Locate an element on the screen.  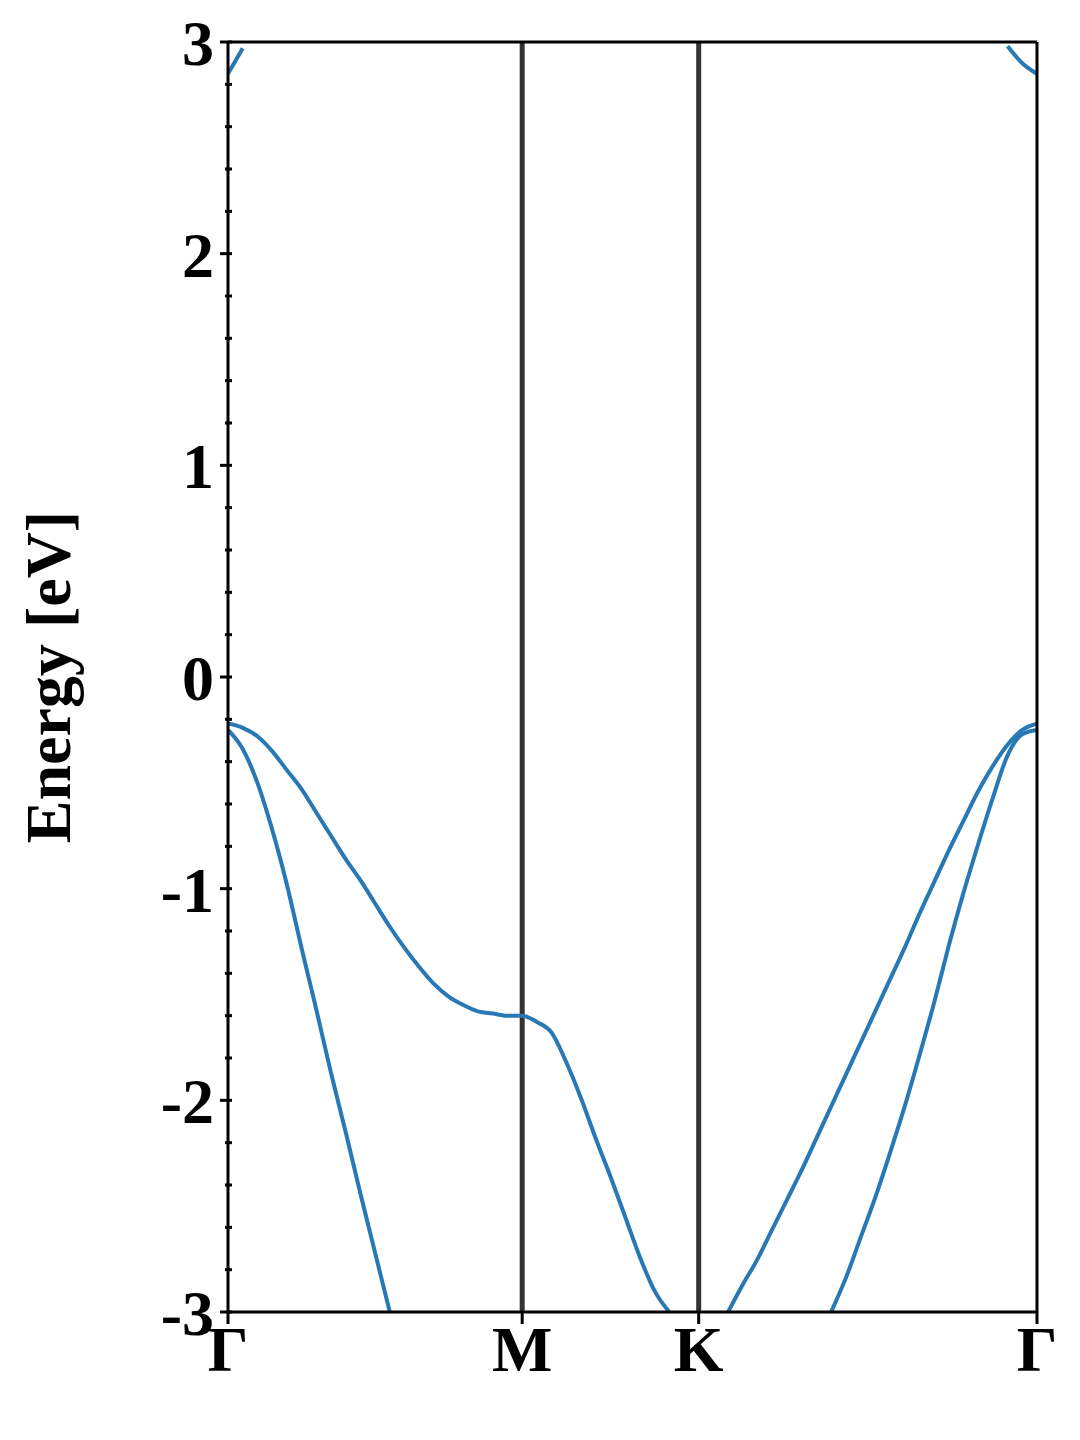
x-tick-label: Γ is located at coordinates (1037, 1350).